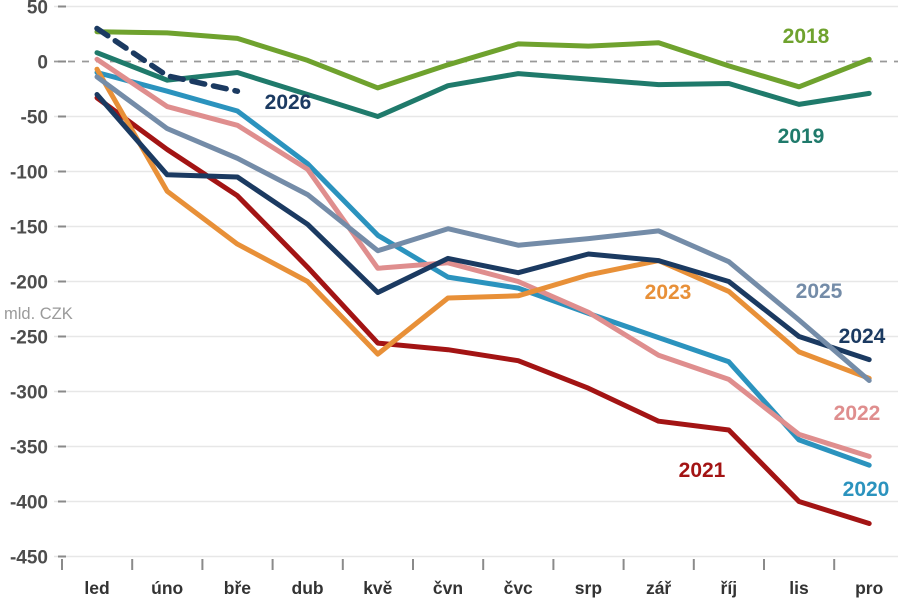 The width and height of the screenshot is (900, 600). I want to click on month-label-dub: dub, so click(308, 588).